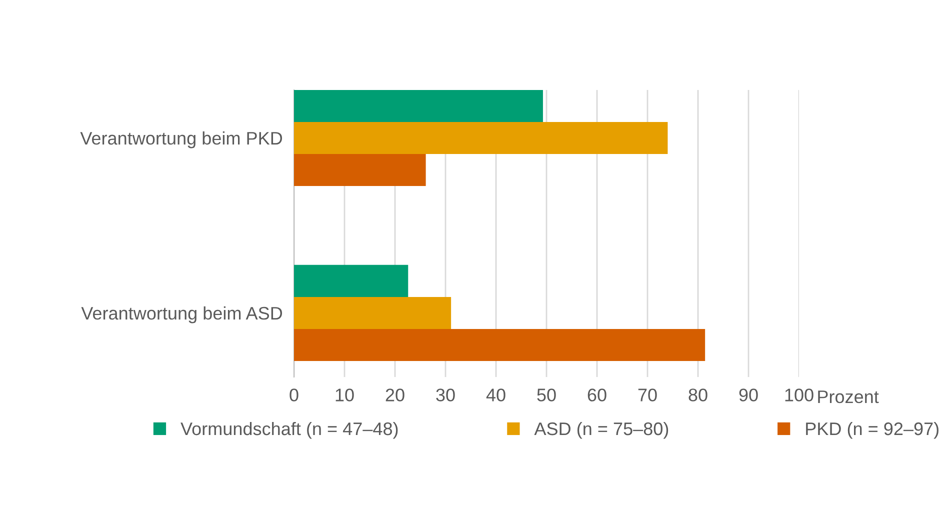  I want to click on x-tick-label: 40, so click(496, 395).